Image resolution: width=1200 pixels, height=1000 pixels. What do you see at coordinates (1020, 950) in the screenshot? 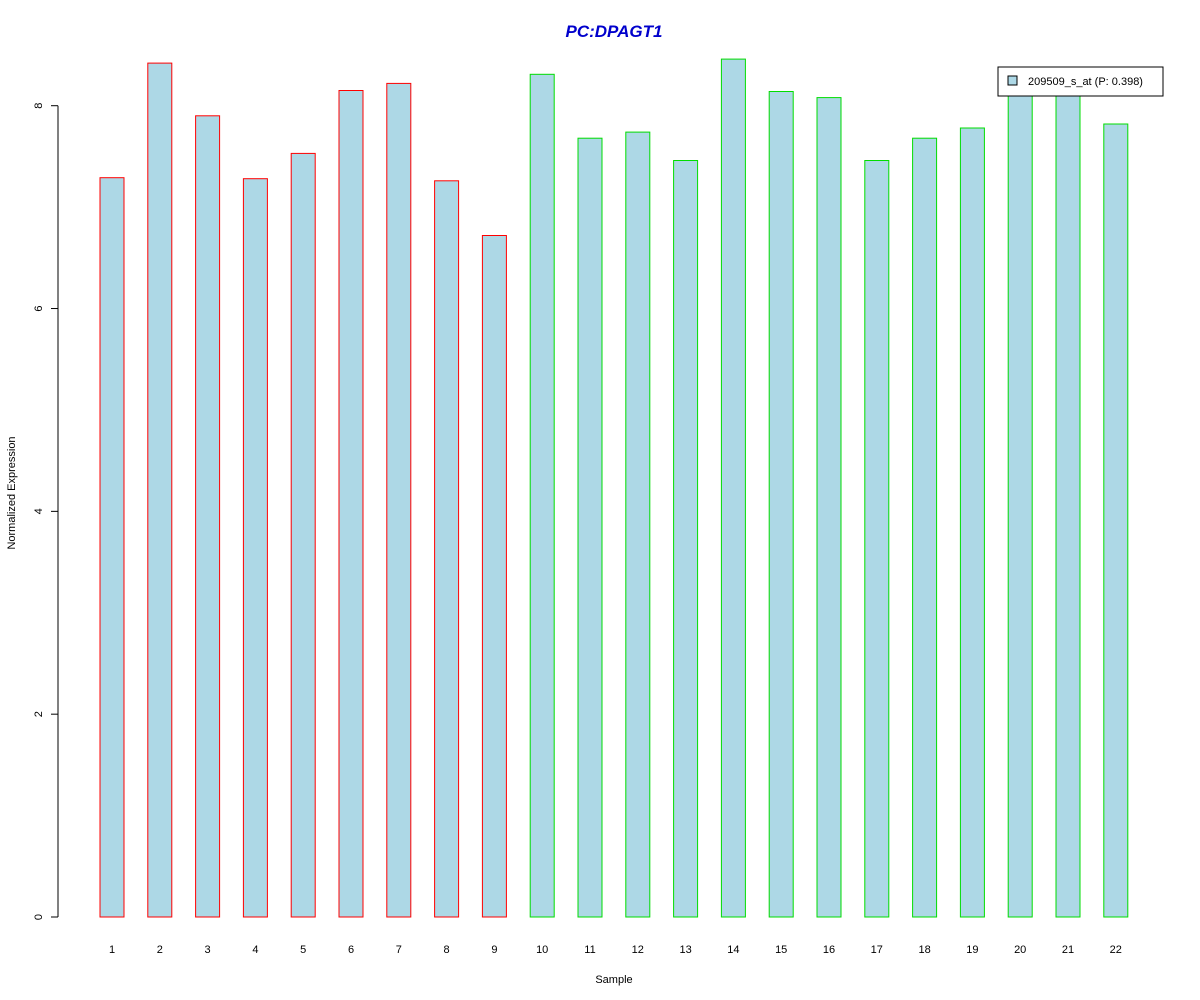
I see `x-tick-label: 20` at bounding box center [1020, 950].